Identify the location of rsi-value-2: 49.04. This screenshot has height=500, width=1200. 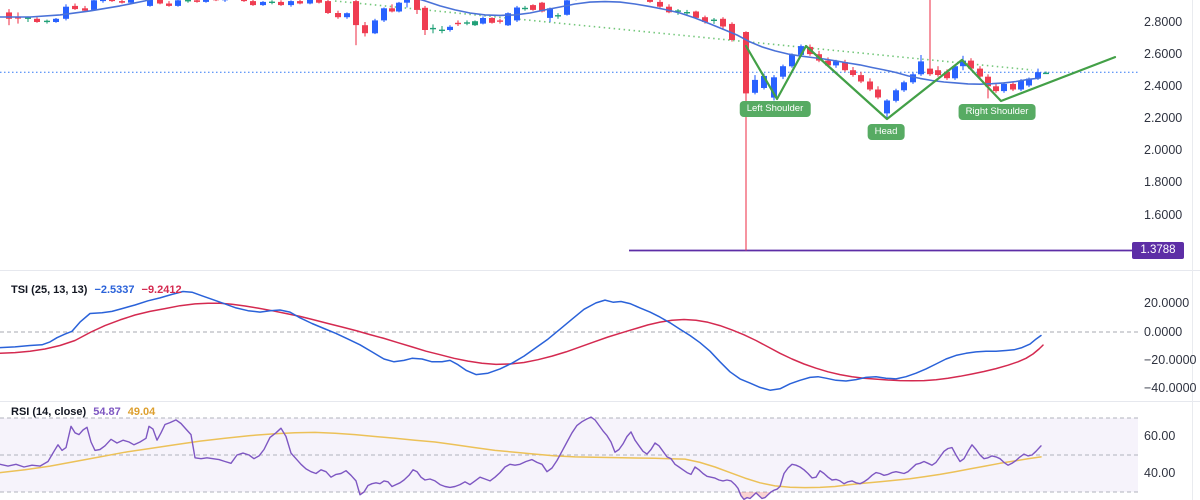
(141, 412).